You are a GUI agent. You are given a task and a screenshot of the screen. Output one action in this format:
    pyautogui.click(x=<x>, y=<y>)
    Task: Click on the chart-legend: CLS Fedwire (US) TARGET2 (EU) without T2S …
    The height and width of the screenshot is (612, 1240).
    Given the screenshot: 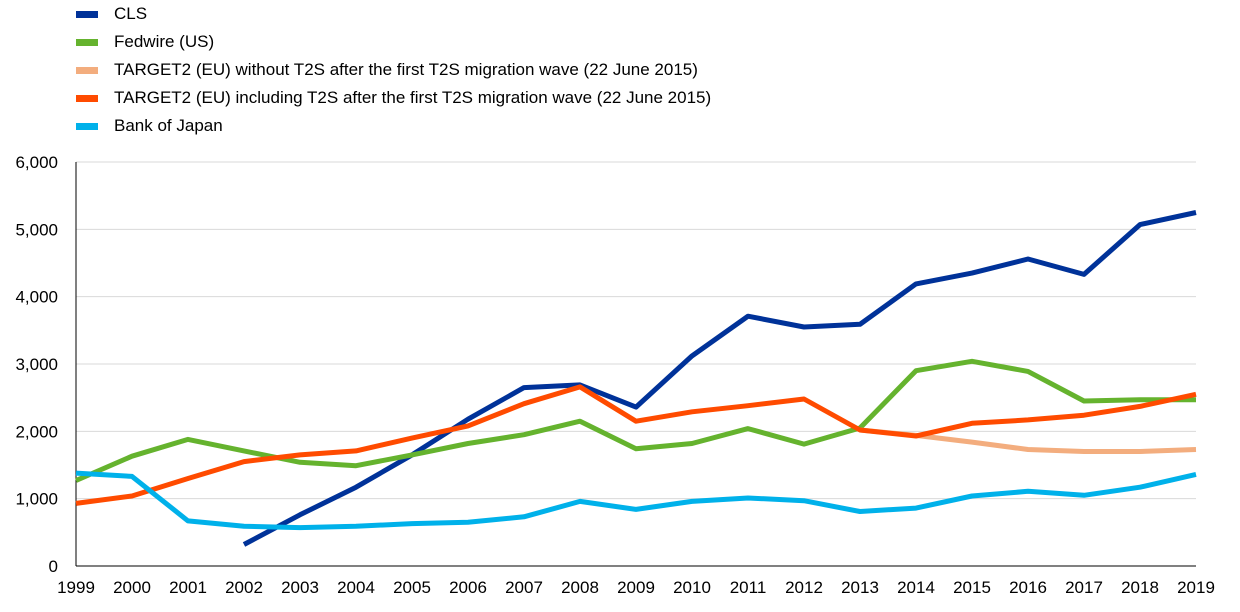 What is the action you would take?
    pyautogui.click(x=393, y=70)
    